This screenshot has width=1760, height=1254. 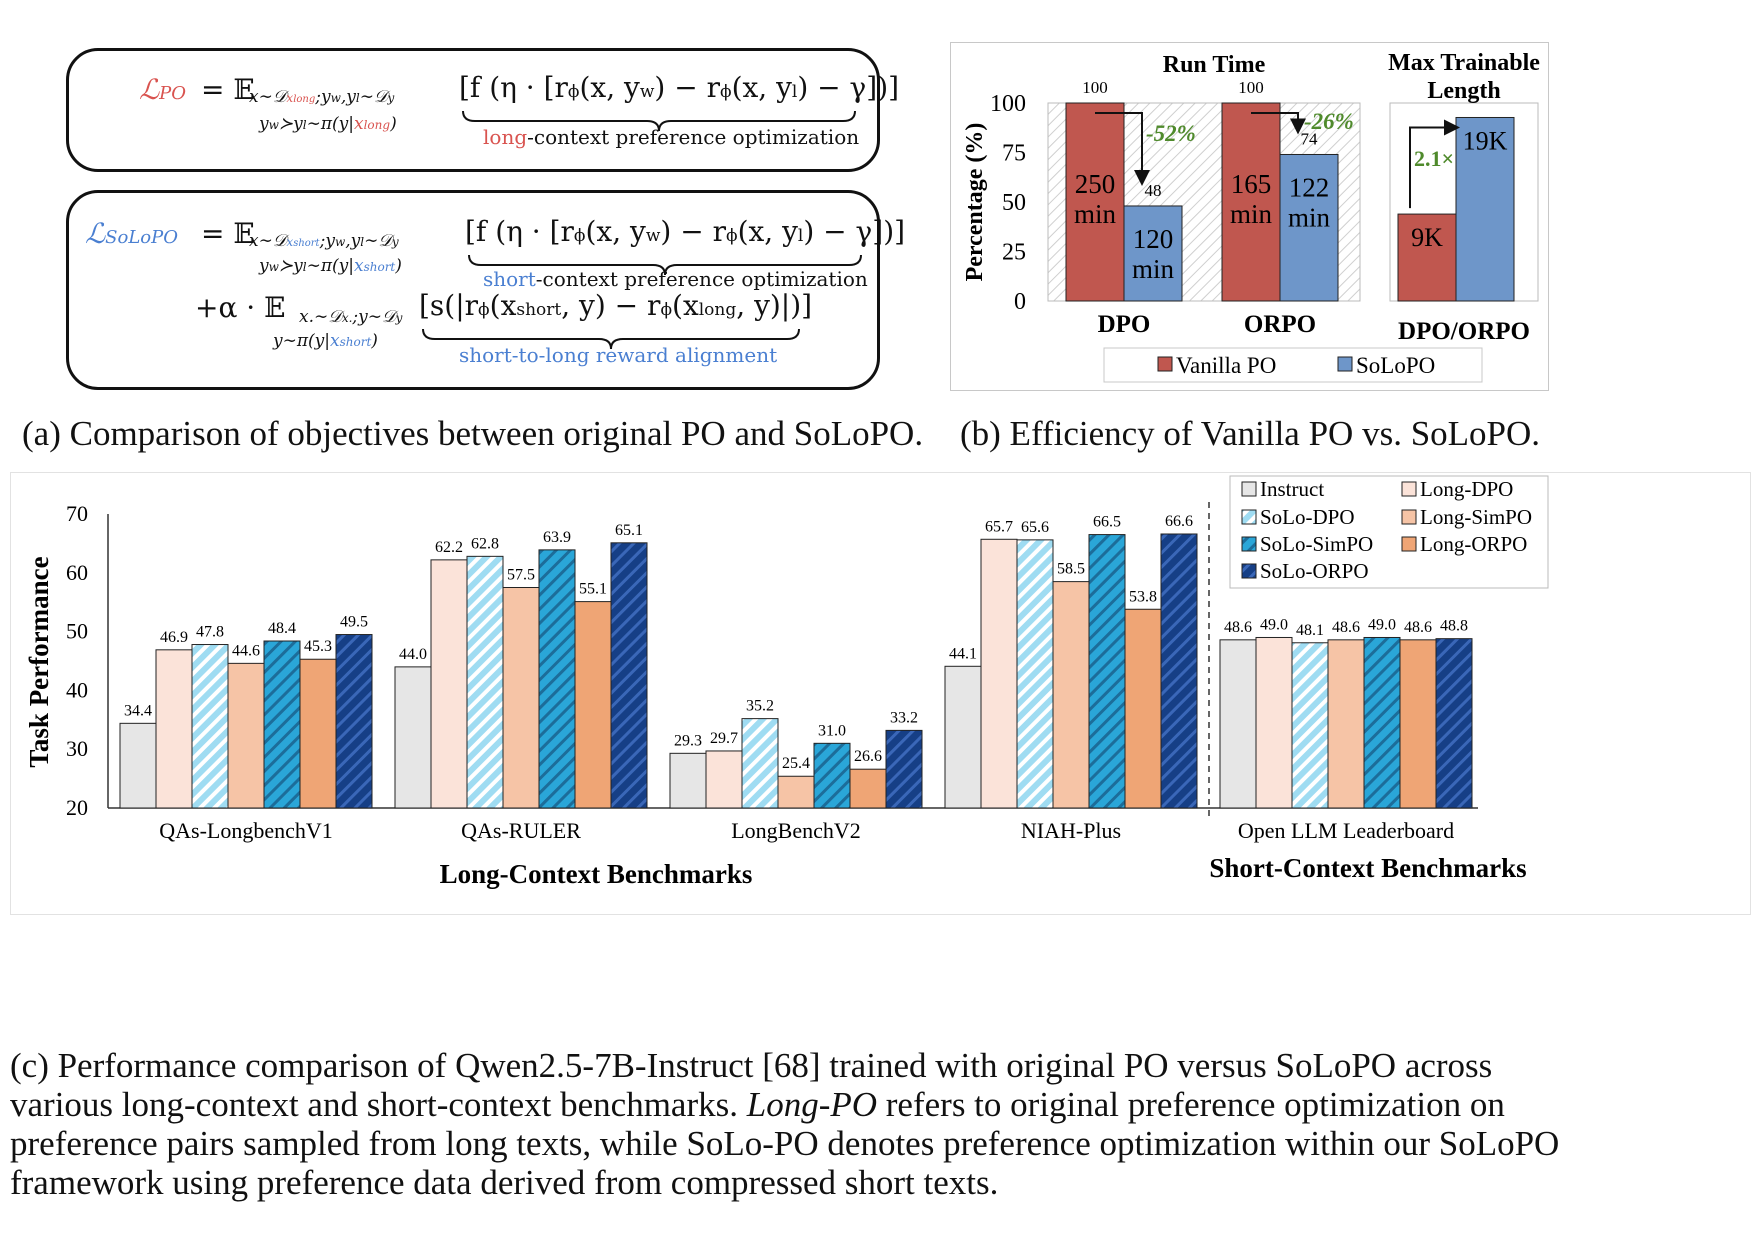 I want to click on loss-solopo-symbol: ℒSoLoPO, so click(x=131, y=233).